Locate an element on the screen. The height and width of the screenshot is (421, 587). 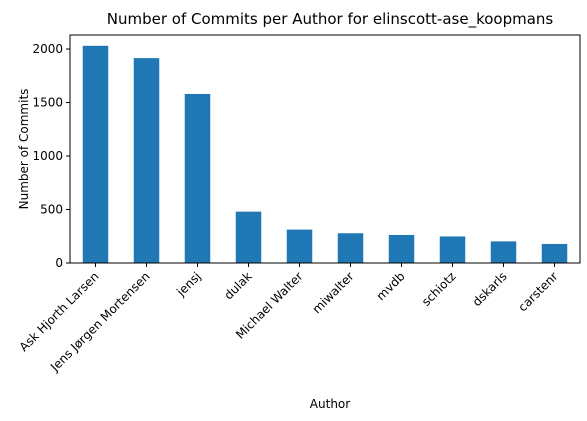
y-axis: 0 500 1000 1500 2000 is located at coordinates (51, 156).